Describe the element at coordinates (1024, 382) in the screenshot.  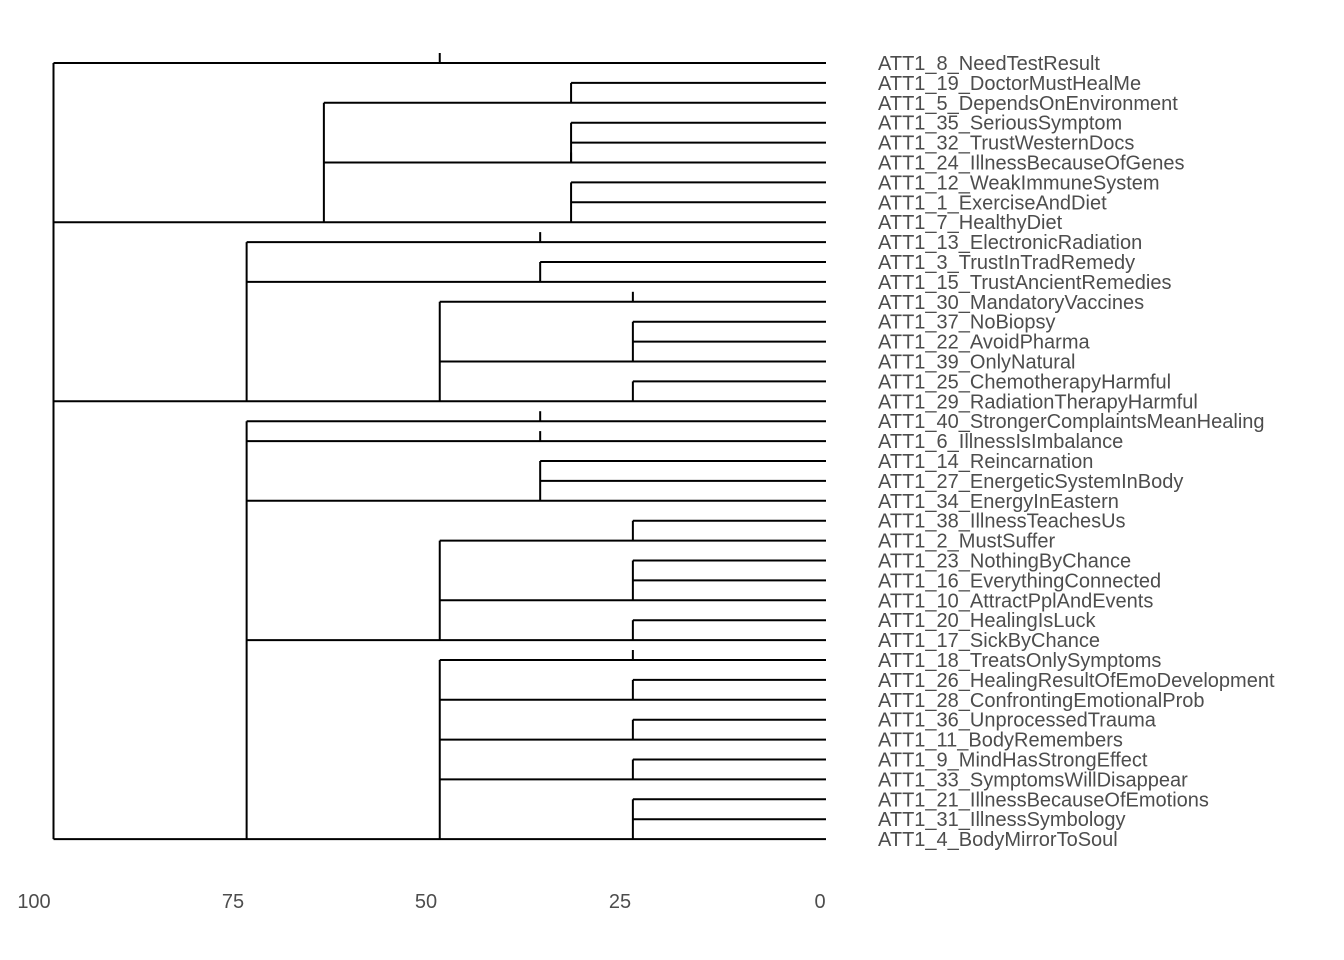
I see `leaf-label: ATT1_25_ChemotherapyHarmful` at that location.